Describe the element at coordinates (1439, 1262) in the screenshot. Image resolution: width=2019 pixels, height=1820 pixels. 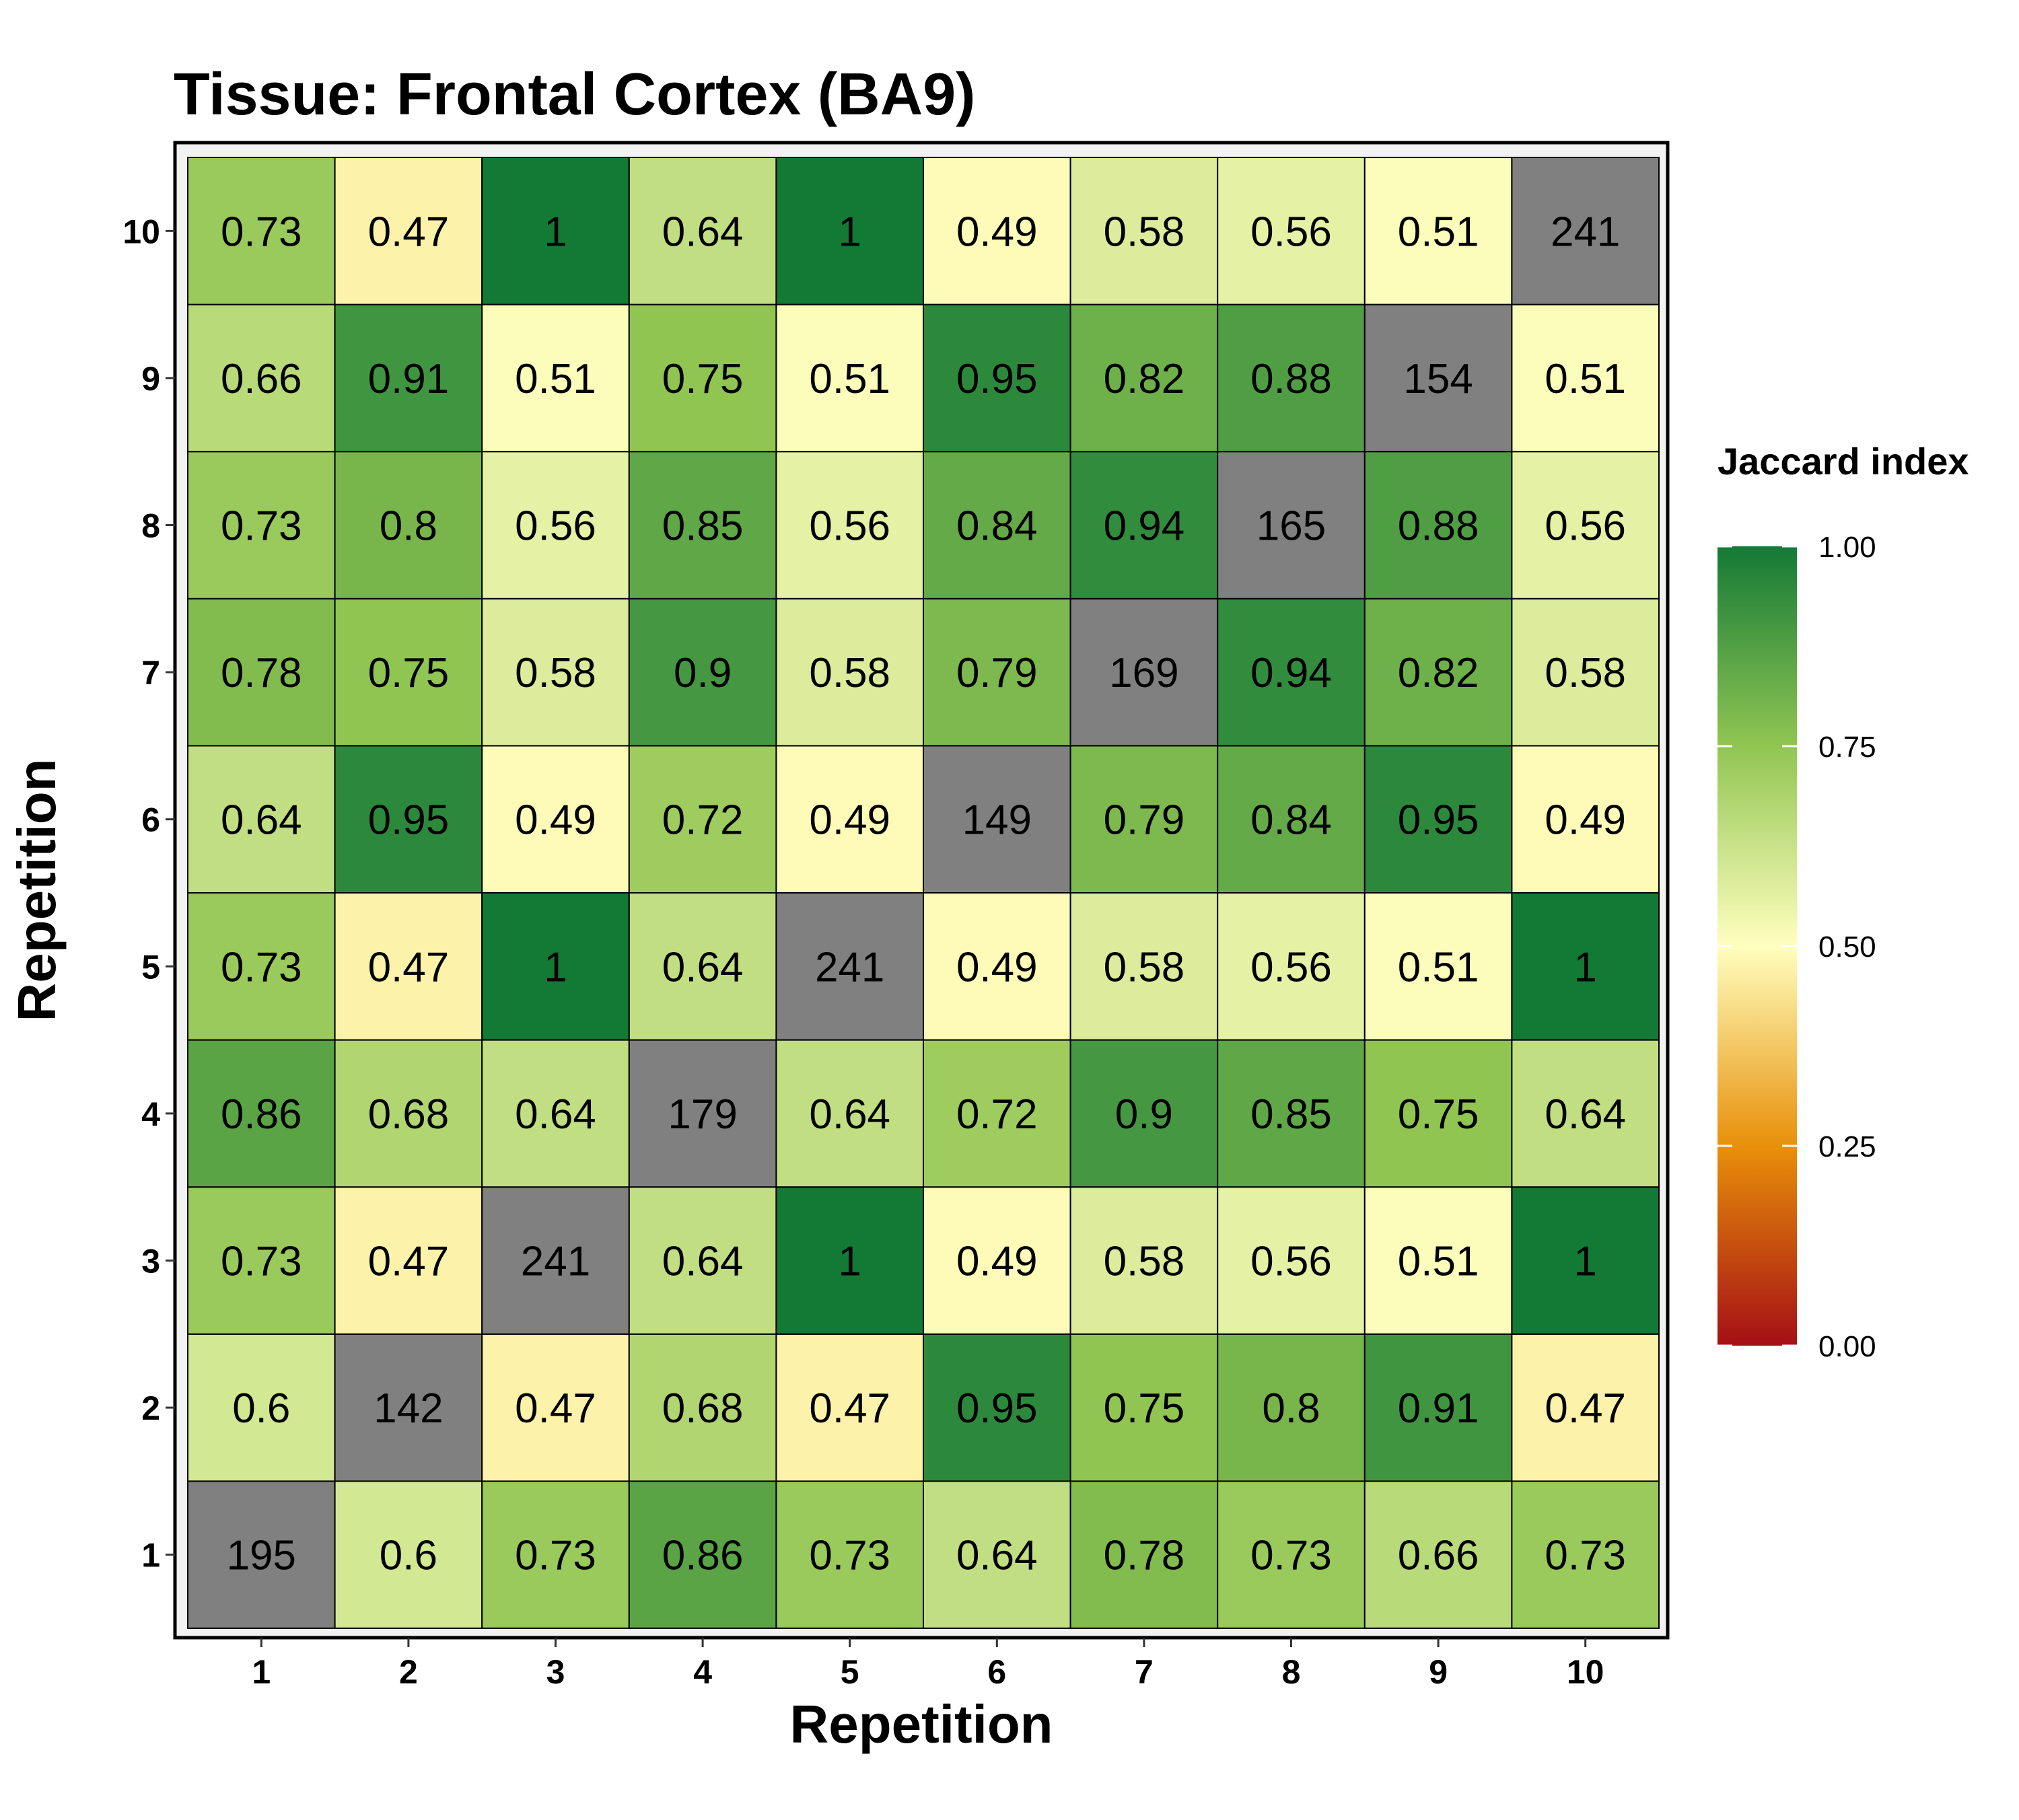
I see `cell-label: 0.51` at that location.